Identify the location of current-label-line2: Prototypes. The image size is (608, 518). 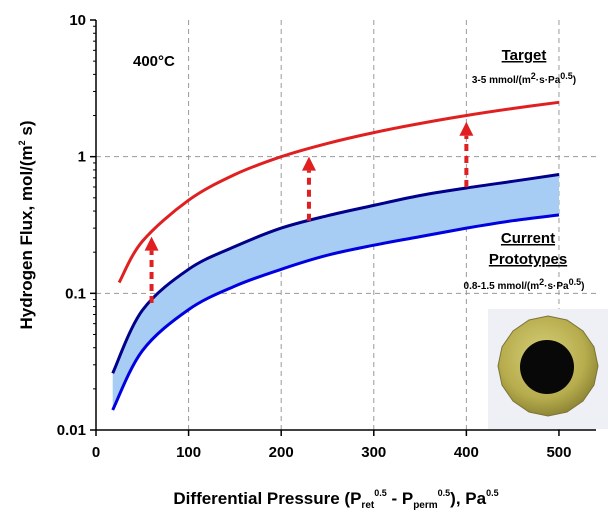
(528, 259).